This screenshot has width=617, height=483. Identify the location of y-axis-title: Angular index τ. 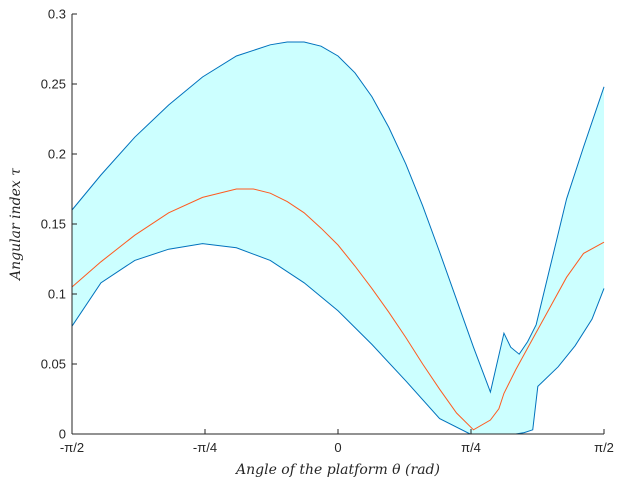
(16, 225).